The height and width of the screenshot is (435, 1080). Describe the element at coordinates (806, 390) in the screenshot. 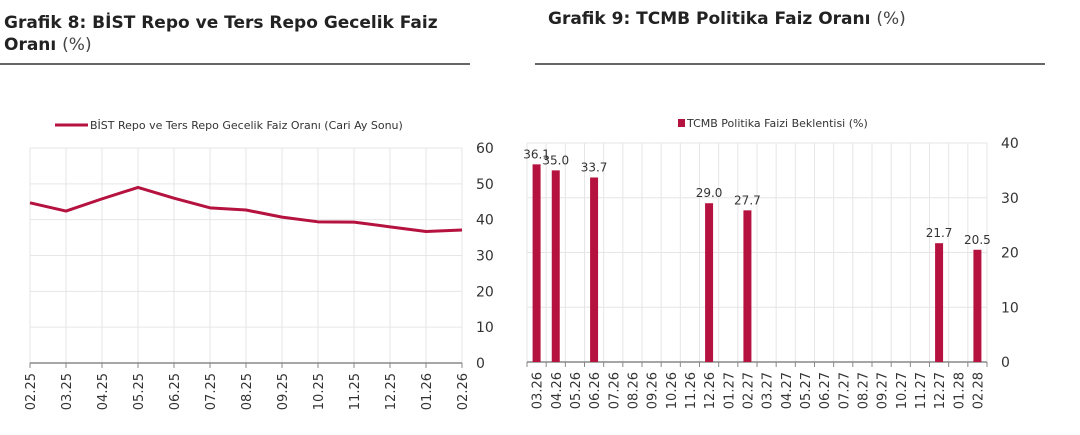

I see `chart2-xtick-label: 05.27` at that location.